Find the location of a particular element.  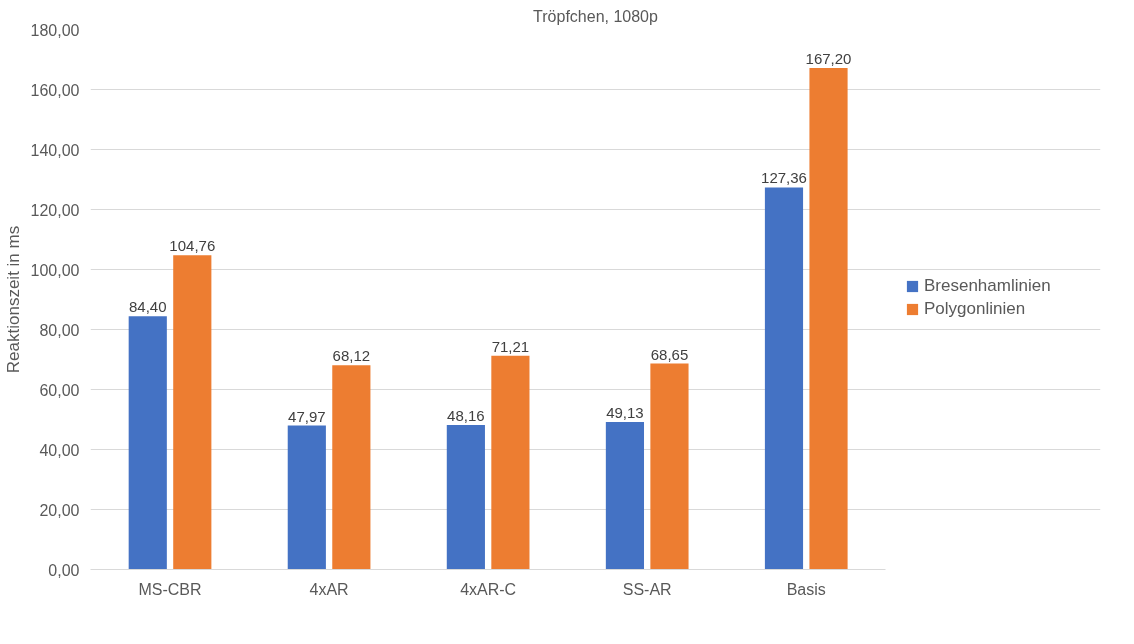

y-tick-label: 140,00 is located at coordinates (55, 150).